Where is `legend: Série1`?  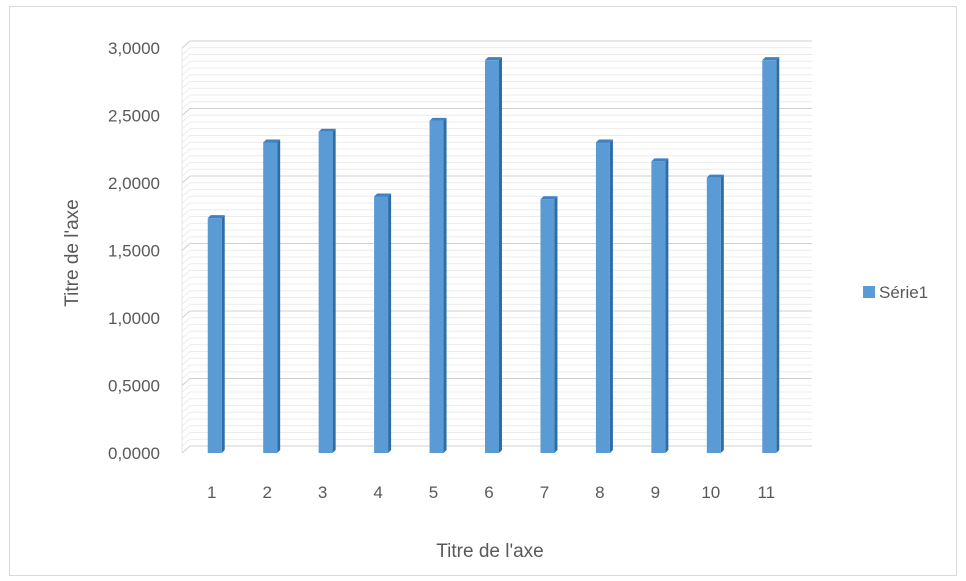
legend: Série1 is located at coordinates (895, 292).